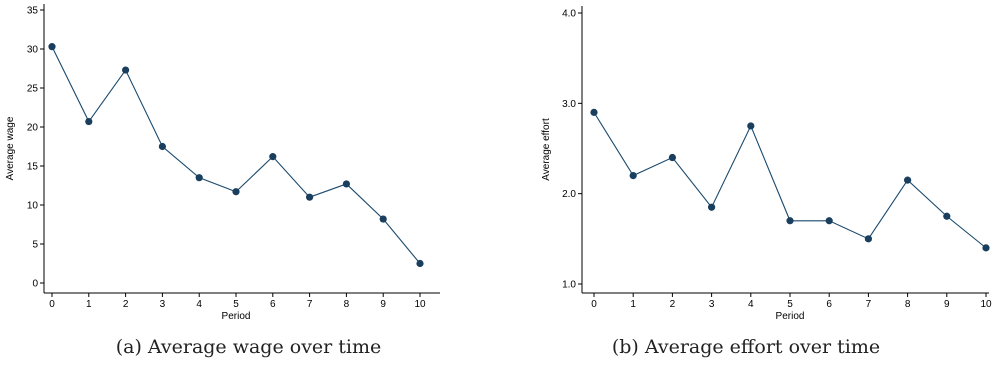  What do you see at coordinates (569, 104) in the screenshot?
I see `y-tick-label: 3.0` at bounding box center [569, 104].